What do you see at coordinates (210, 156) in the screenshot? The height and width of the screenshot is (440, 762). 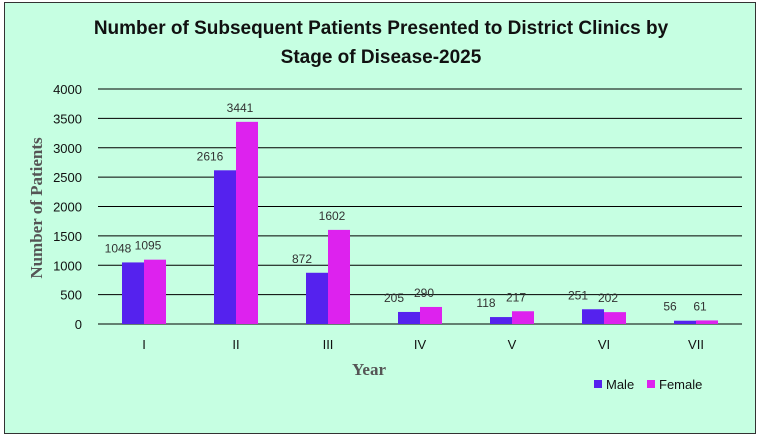 I see `data-label: 2616` at bounding box center [210, 156].